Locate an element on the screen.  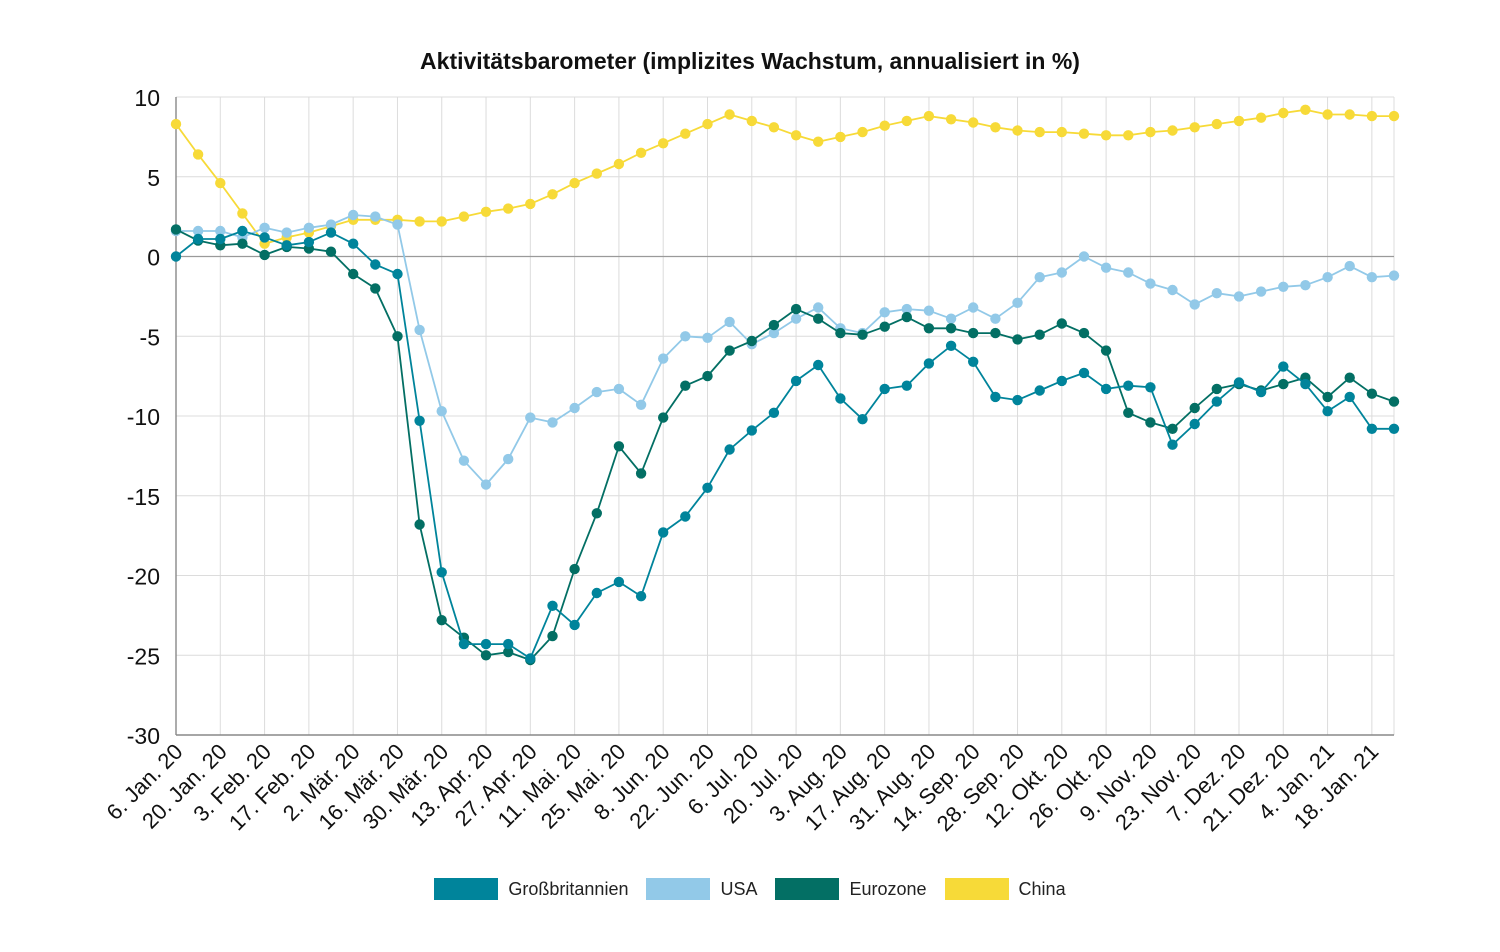
legend-item: China is located at coordinates (1005, 889).